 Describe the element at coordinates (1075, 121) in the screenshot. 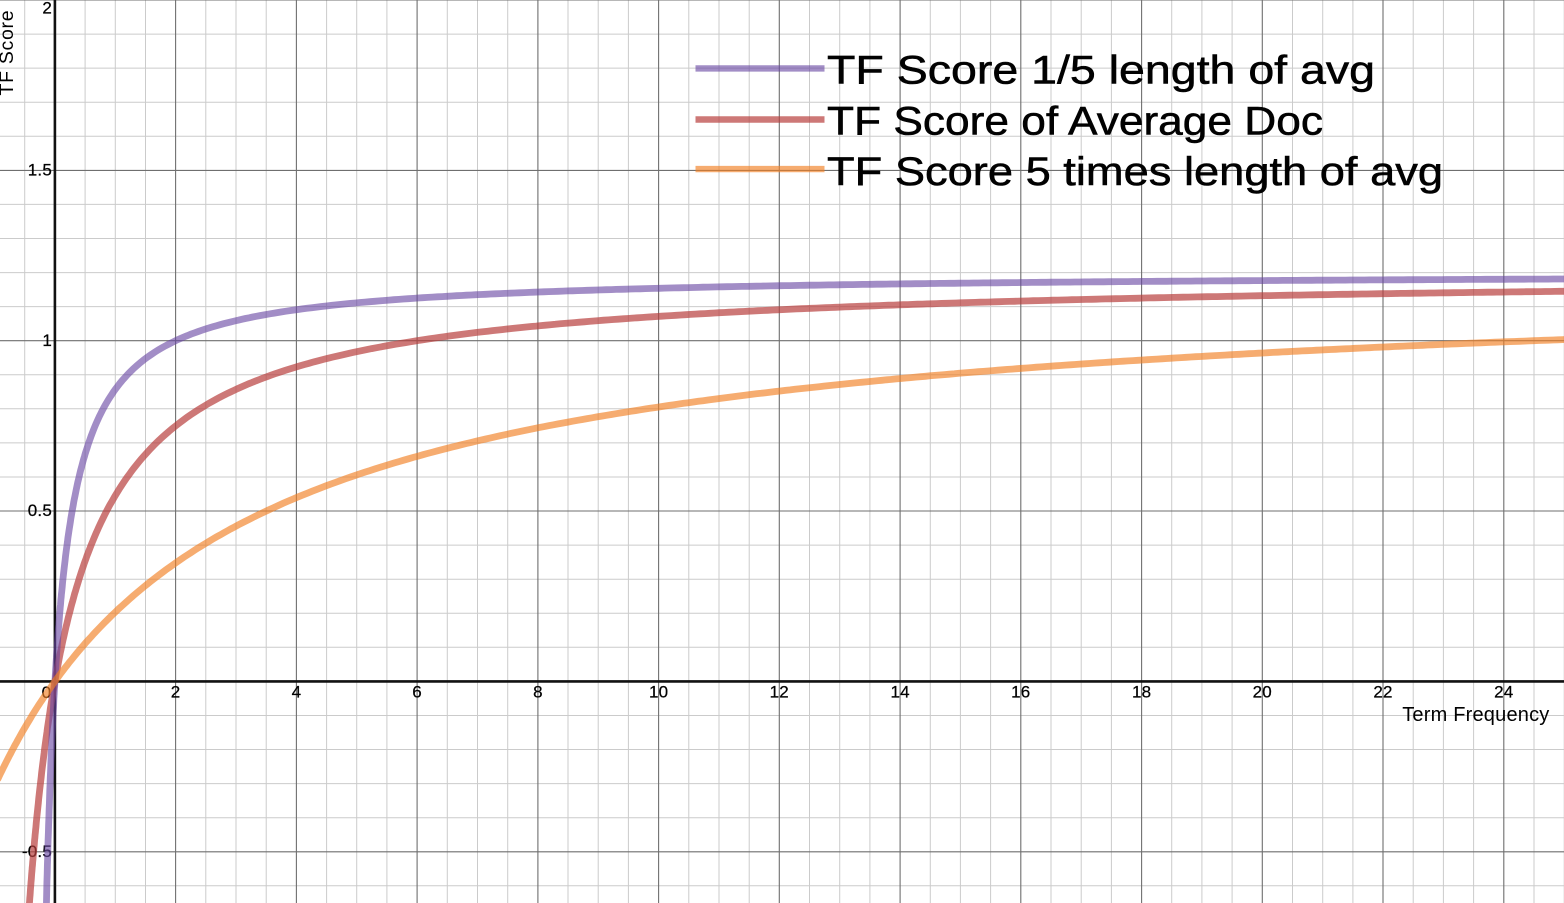

I see `svg-text: TF Score of Average Doc` at that location.